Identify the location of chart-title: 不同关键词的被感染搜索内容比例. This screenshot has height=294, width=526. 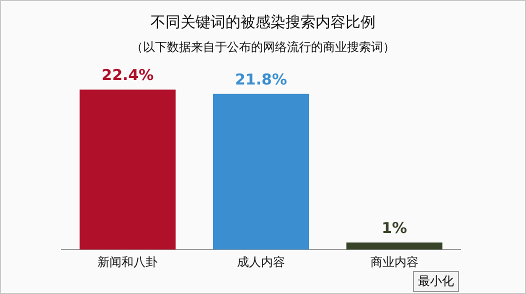
(263, 22).